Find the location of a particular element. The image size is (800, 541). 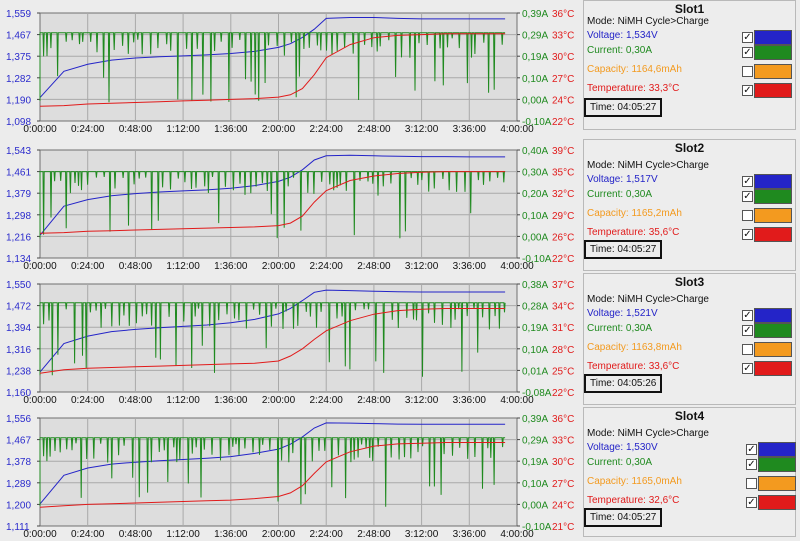

time-value: 04:05:27 is located at coordinates (637, 517).